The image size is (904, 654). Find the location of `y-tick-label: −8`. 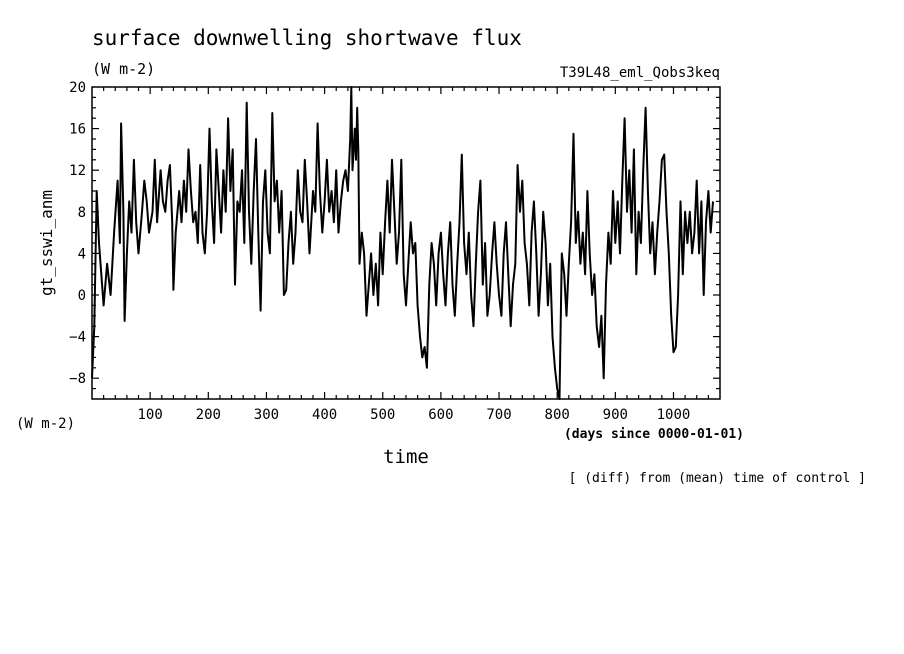

y-tick-label: −8 is located at coordinates (77, 379).